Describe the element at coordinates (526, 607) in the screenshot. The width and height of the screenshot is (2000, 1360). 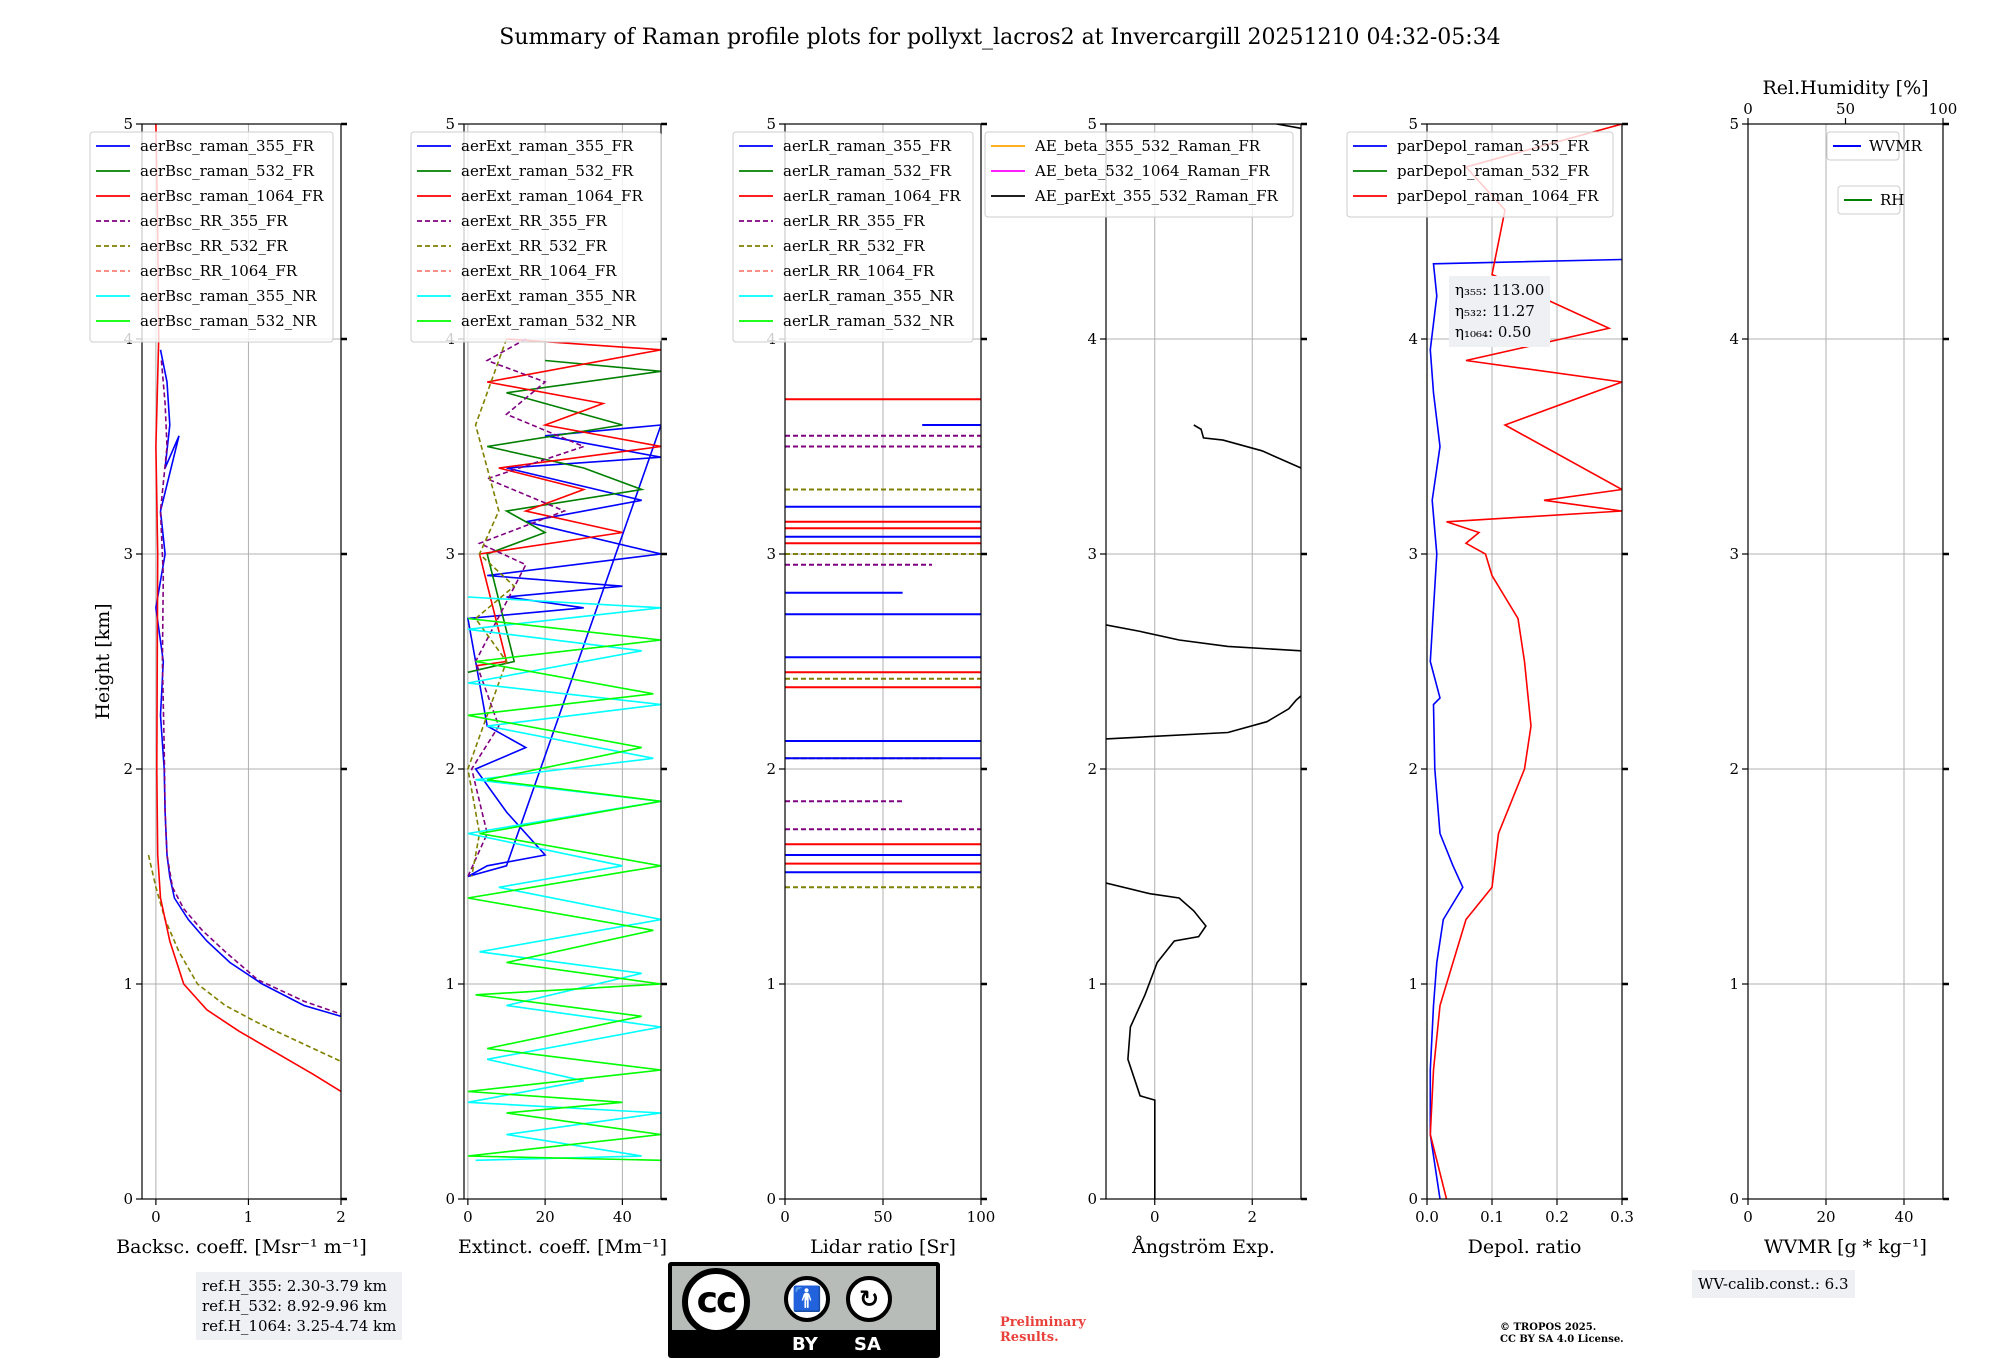
I see `series-line-aerExt_RR_355_FR` at that location.